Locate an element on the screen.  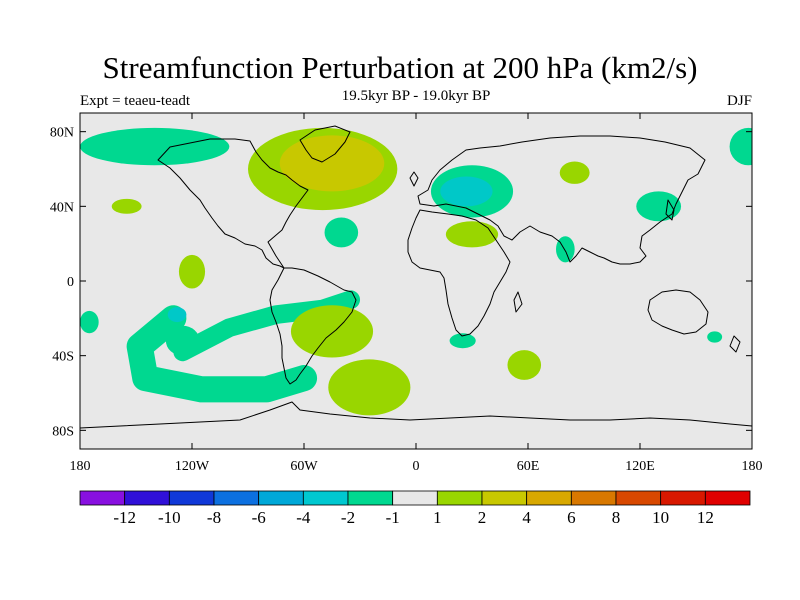
coastline-madagascar is located at coordinates (518, 302).